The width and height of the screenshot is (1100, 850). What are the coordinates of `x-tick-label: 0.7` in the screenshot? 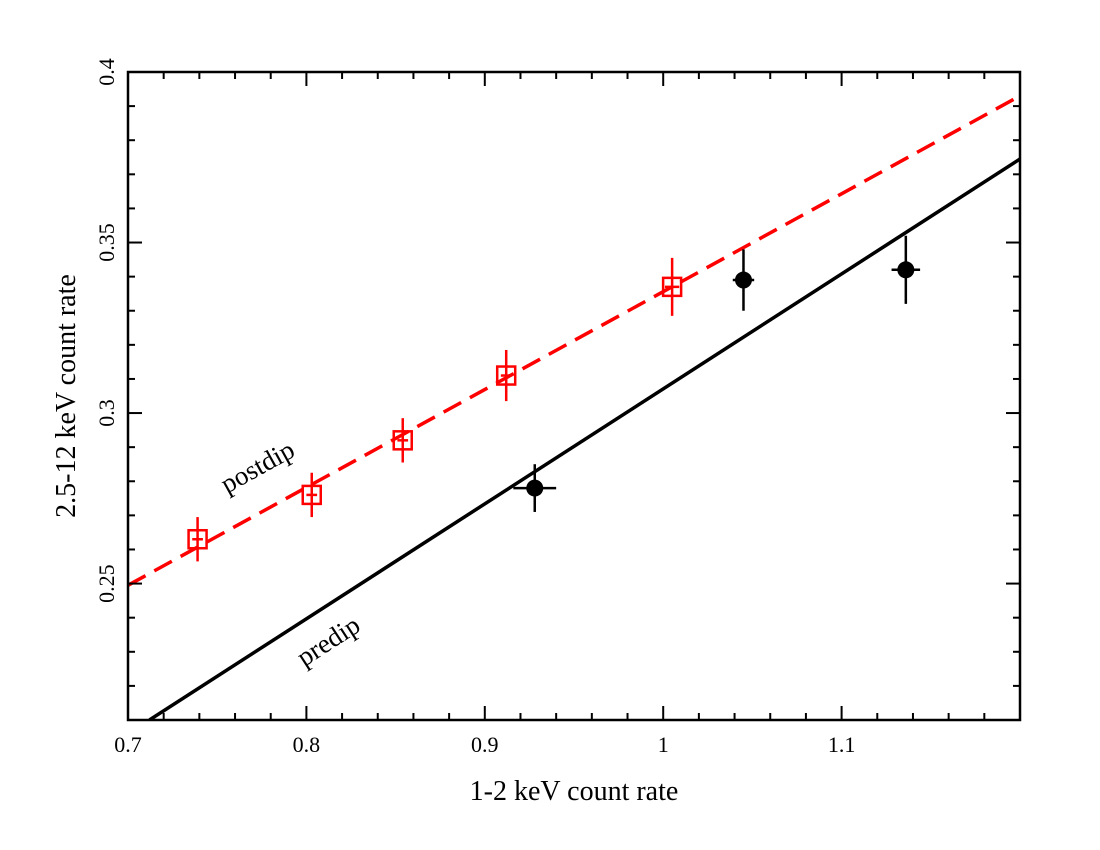 It's located at (128, 744).